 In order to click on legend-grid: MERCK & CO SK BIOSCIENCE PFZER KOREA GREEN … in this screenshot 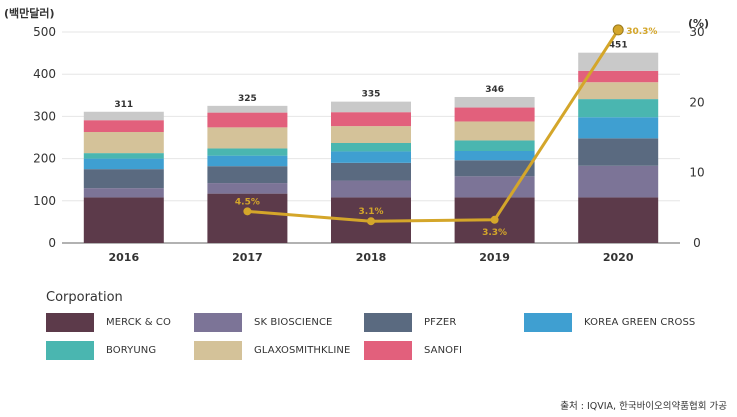, I will do `click(386, 336)`.